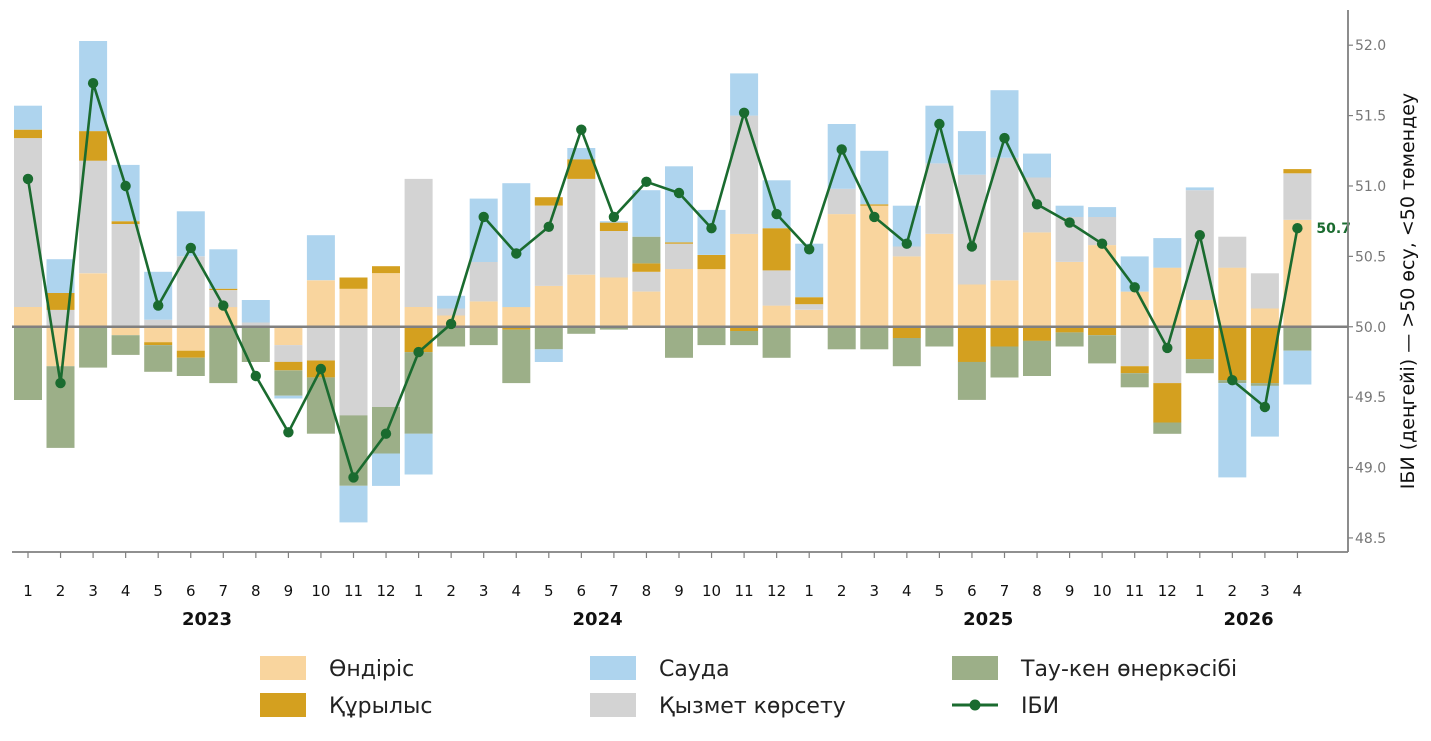 Image resolution: width=1431 pixels, height=741 pixels. I want to click on year-label: 2024, so click(598, 619).